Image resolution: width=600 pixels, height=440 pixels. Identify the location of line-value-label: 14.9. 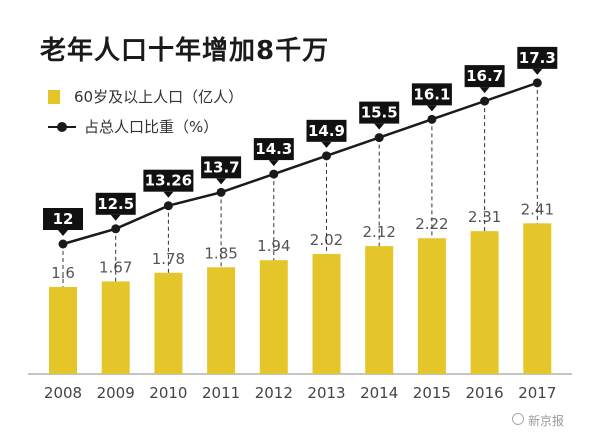
(326, 131).